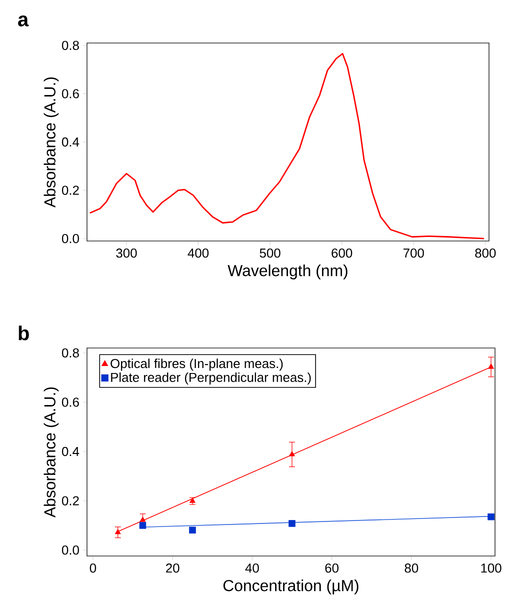 Image resolution: width=505 pixels, height=611 pixels. What do you see at coordinates (491, 568) in the screenshot?
I see `x-tick-label: 100` at bounding box center [491, 568].